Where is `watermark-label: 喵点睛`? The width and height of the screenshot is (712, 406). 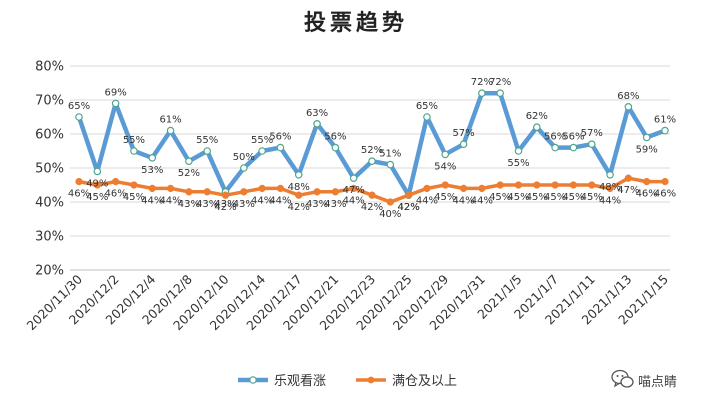 watermark-label: 喵点睛 is located at coordinates (657, 382).